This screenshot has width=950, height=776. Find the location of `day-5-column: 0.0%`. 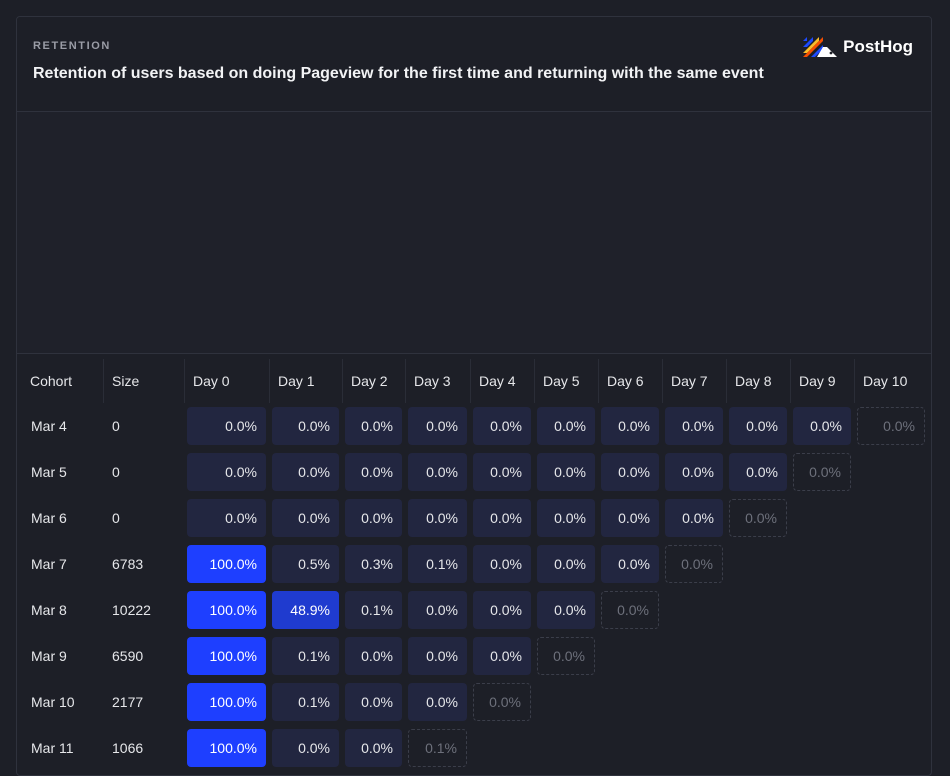

day-5-column: 0.0% is located at coordinates (566, 472).